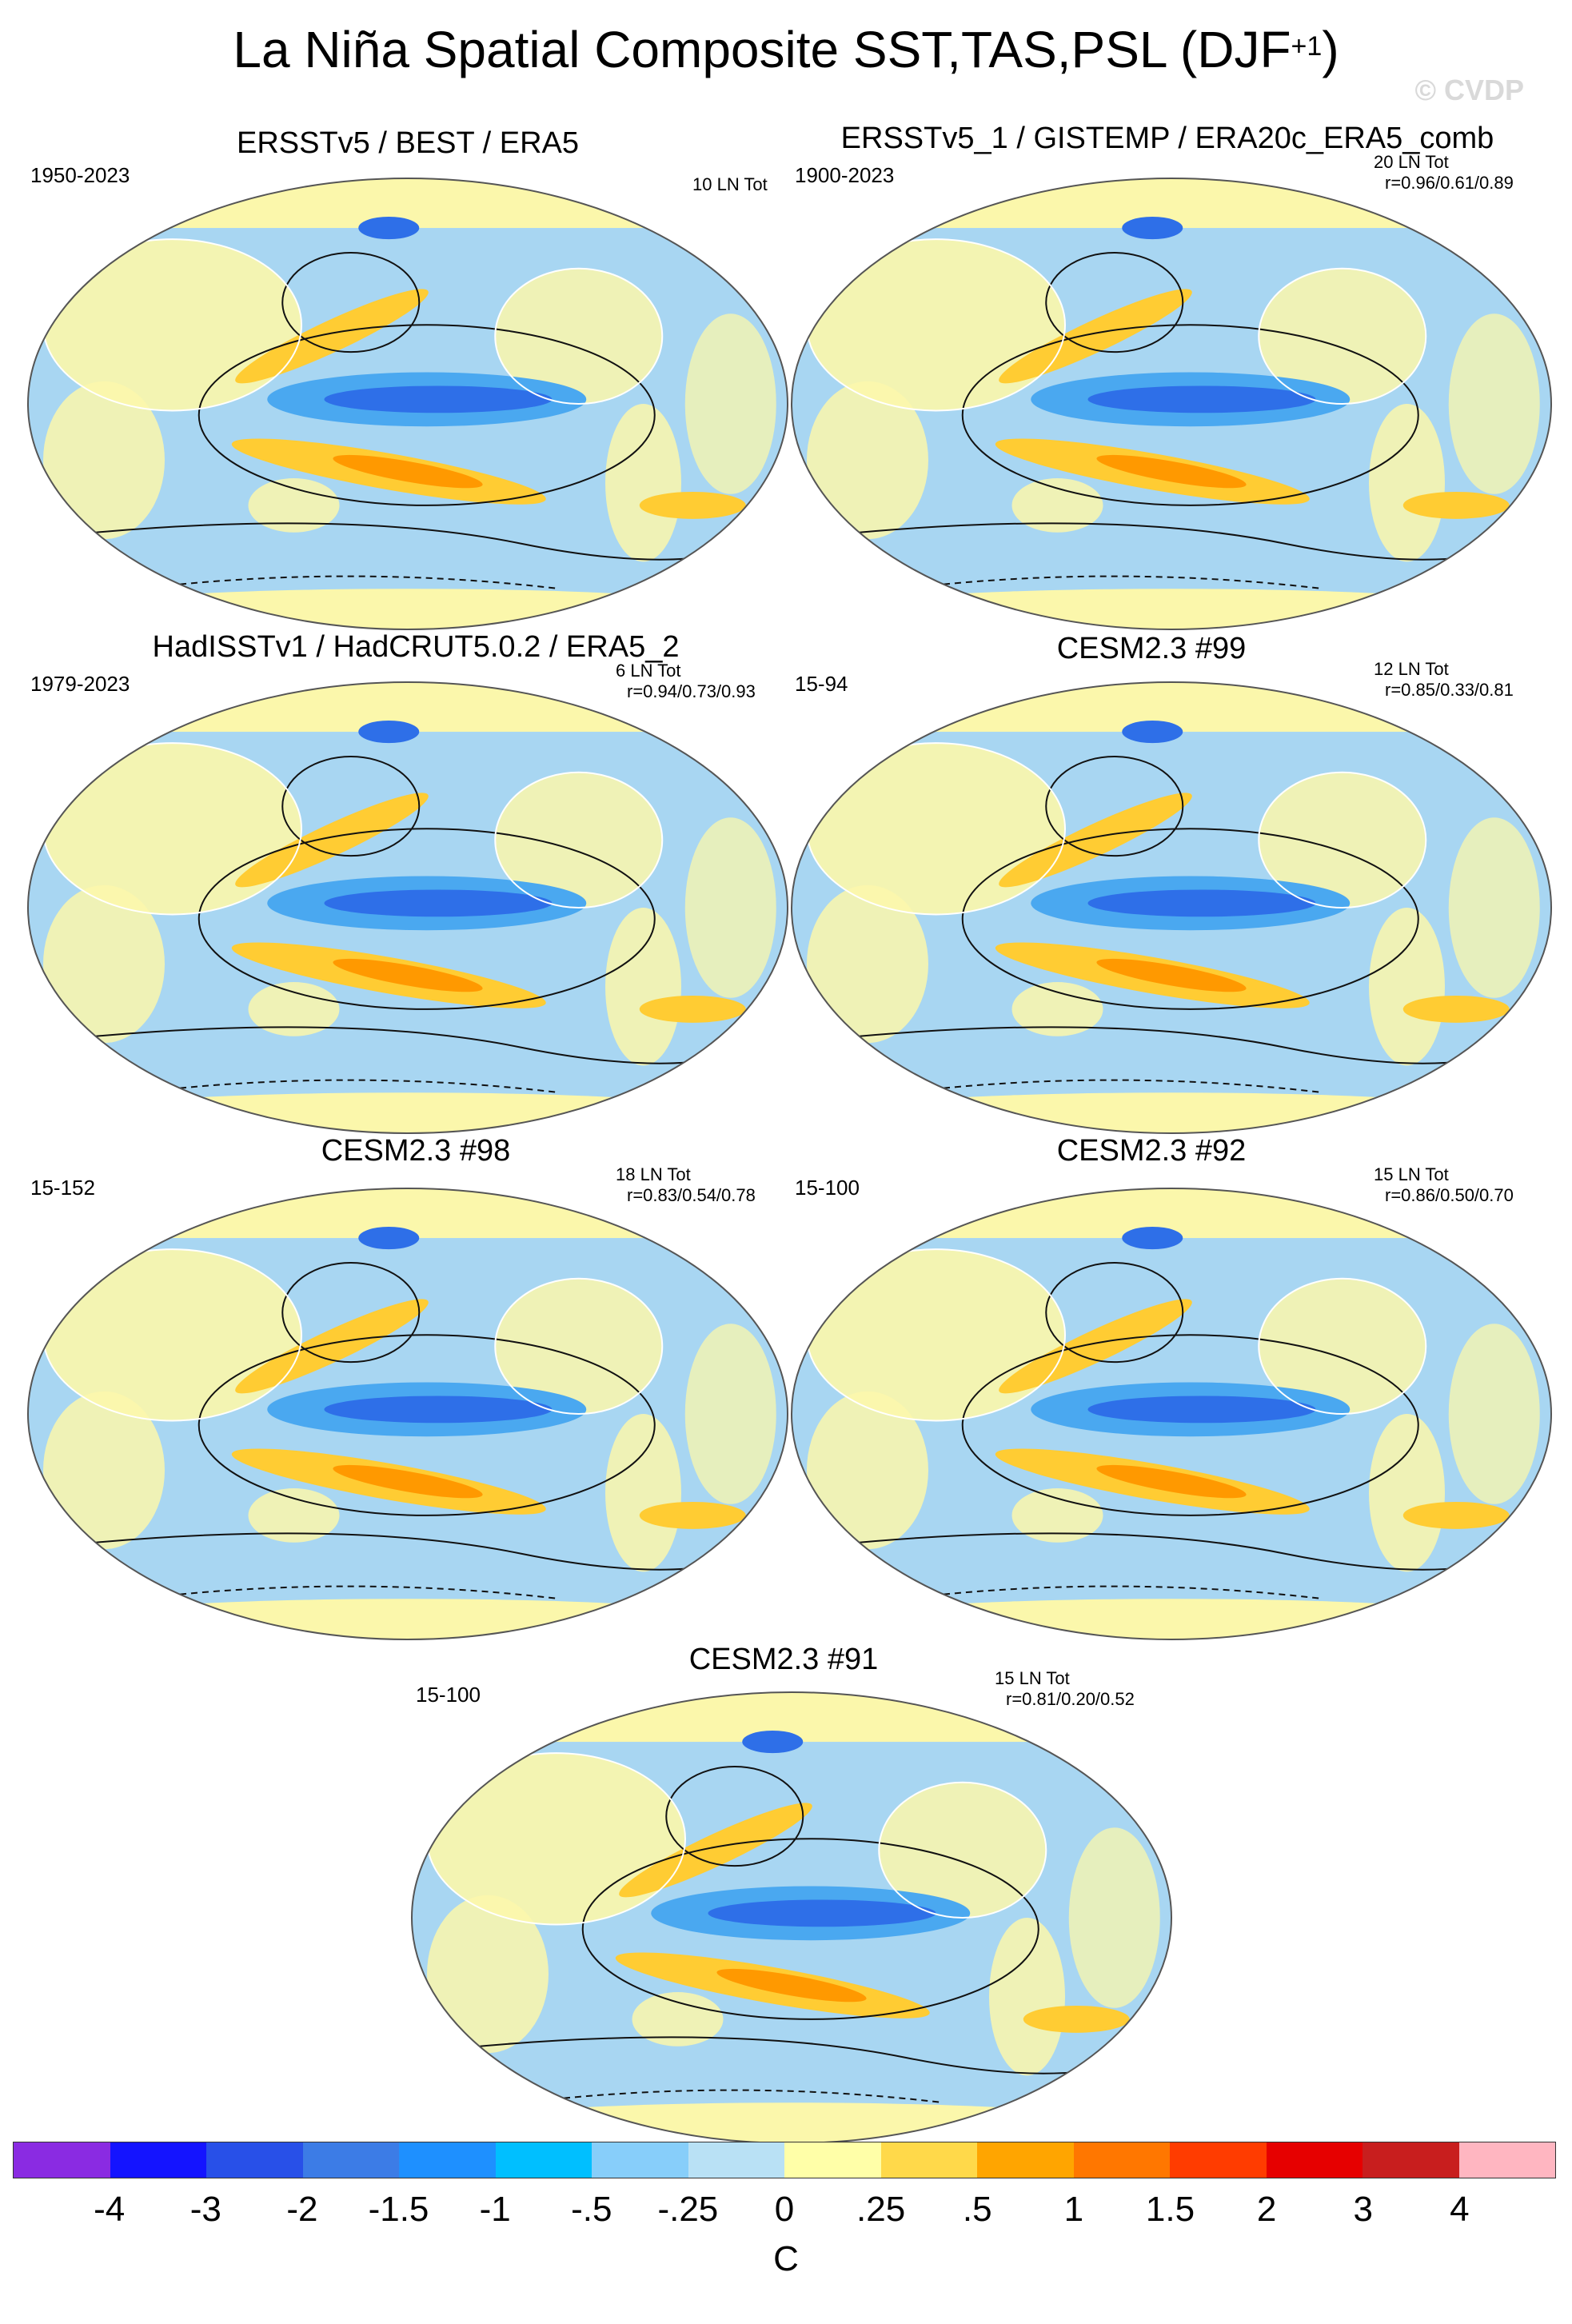 The image size is (1572, 2324). I want to click on colorbar-tick-label: -1.5, so click(399, 2209).